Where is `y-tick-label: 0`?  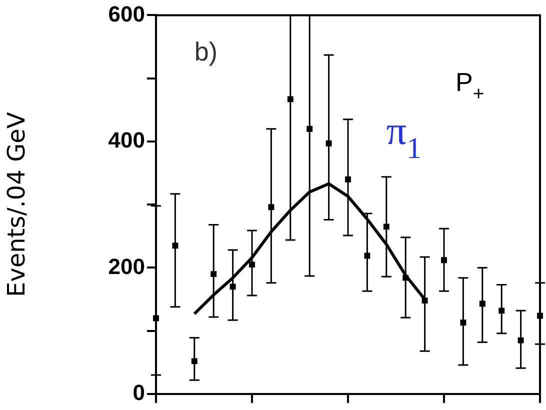
y-tick-label: 0 is located at coordinates (138, 393).